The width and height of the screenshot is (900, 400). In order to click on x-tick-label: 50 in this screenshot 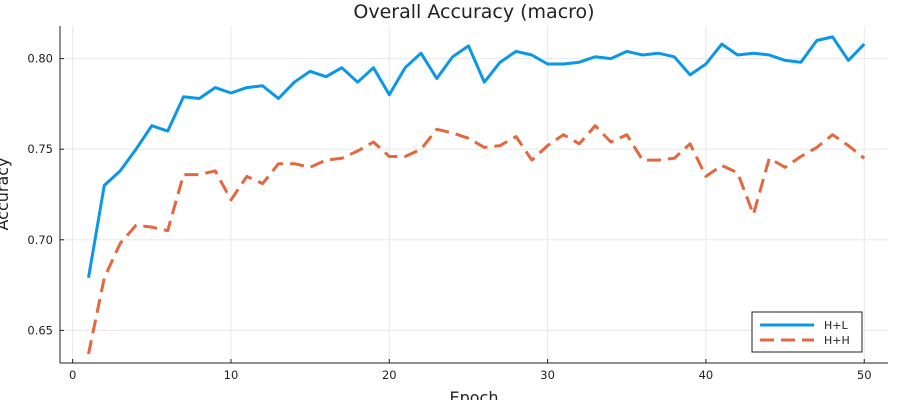, I will do `click(864, 375)`.